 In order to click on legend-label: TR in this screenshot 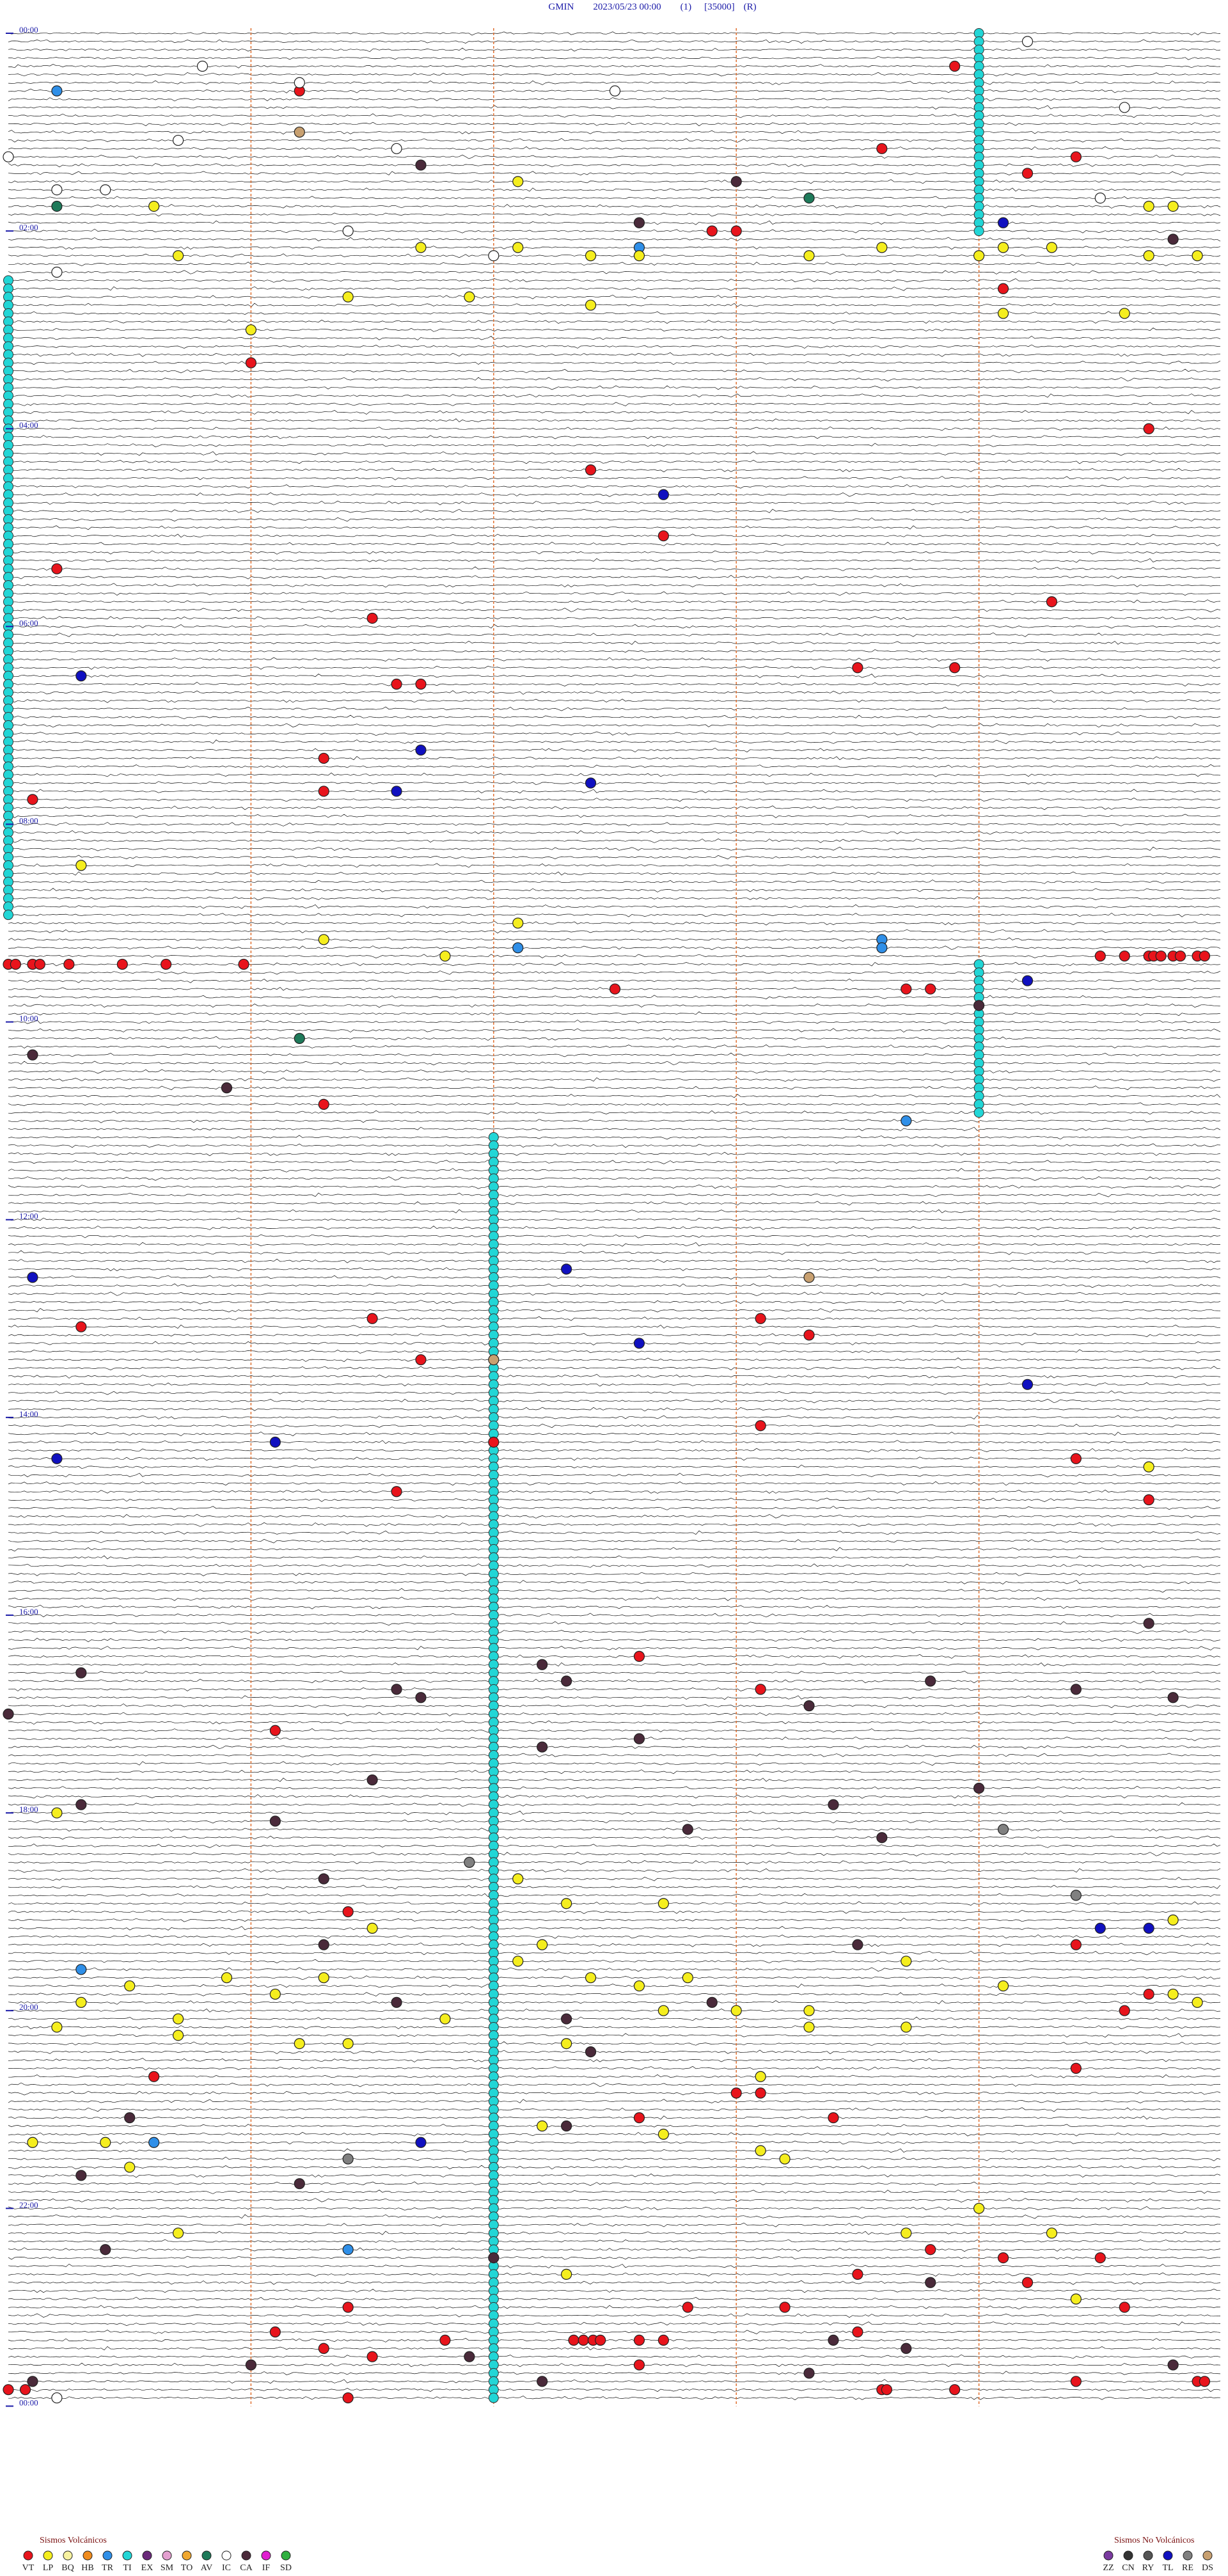, I will do `click(108, 2568)`.